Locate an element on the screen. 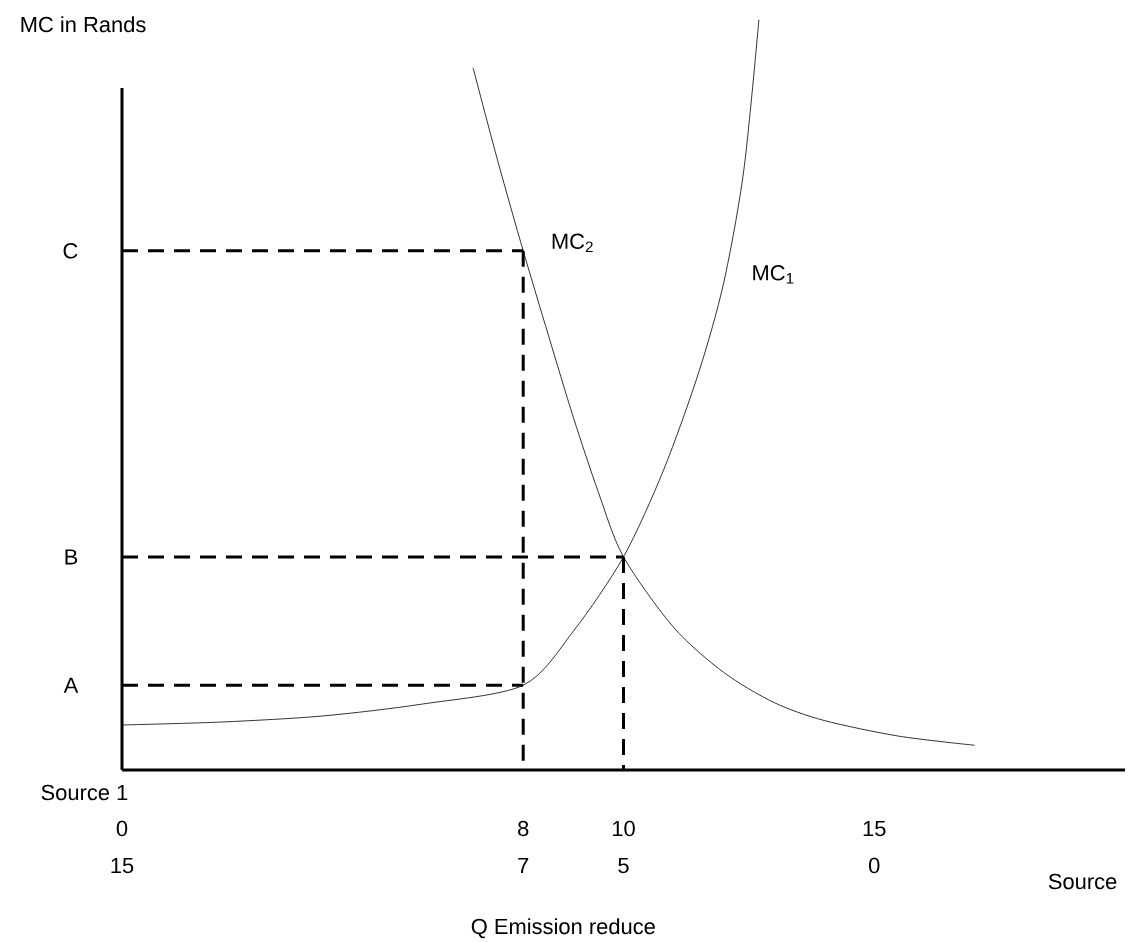 Image resolution: width=1128 pixels, height=942 pixels. series-label: MC$_{1}$ is located at coordinates (773, 274).